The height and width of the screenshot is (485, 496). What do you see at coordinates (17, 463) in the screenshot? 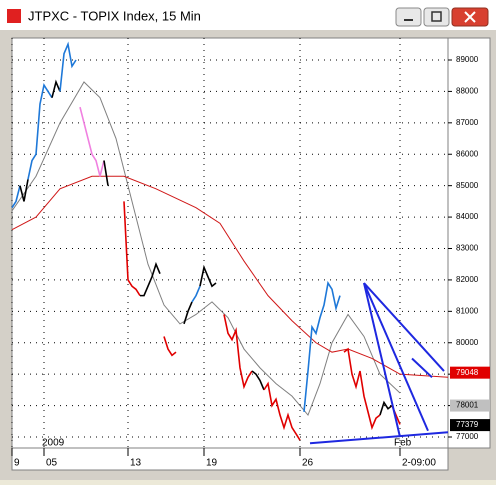
I see `x-tick-label: 9` at bounding box center [17, 463].